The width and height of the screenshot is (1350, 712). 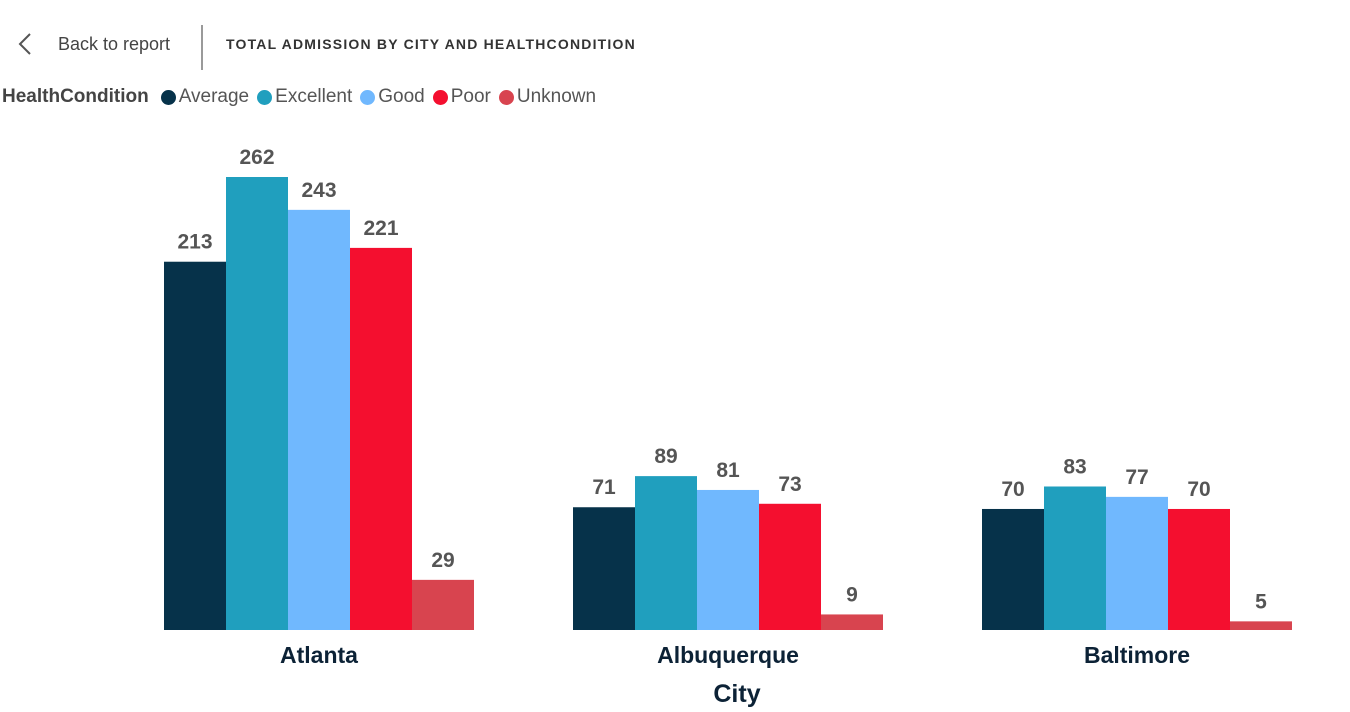 I want to click on data-label: 5, so click(x=1261, y=601).